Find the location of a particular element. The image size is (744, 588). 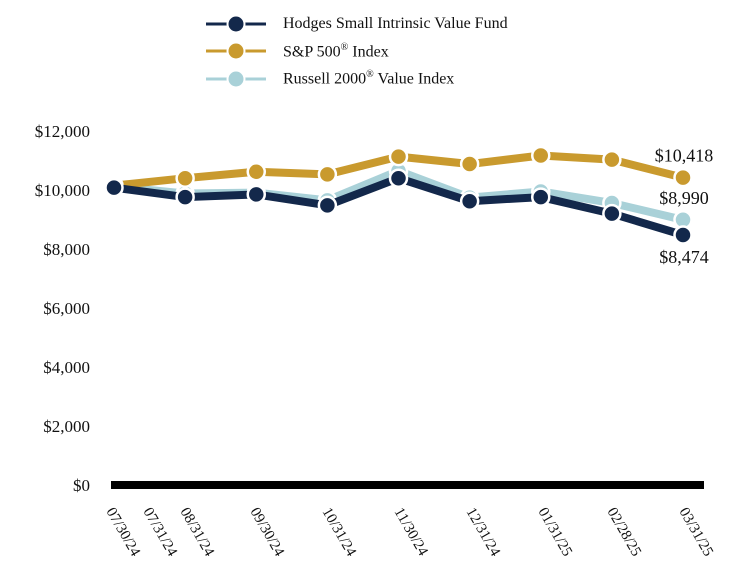

end-label-russell: $8,990 is located at coordinates (684, 198).